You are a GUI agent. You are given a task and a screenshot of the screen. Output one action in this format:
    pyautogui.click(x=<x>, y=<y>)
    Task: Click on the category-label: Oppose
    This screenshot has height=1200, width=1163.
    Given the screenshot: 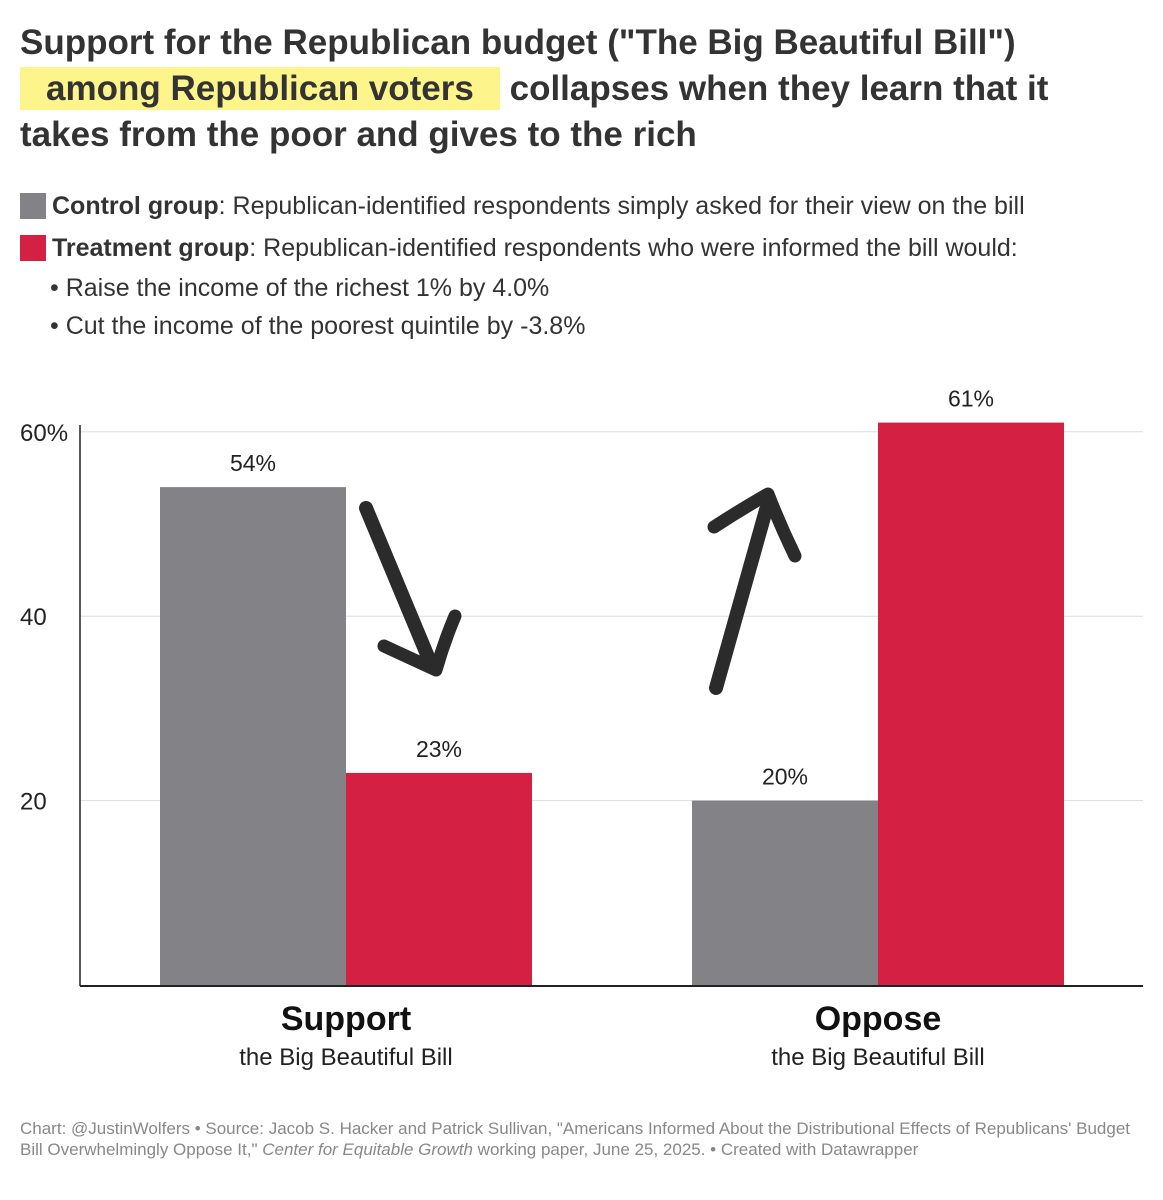 What is the action you would take?
    pyautogui.click(x=878, y=1019)
    